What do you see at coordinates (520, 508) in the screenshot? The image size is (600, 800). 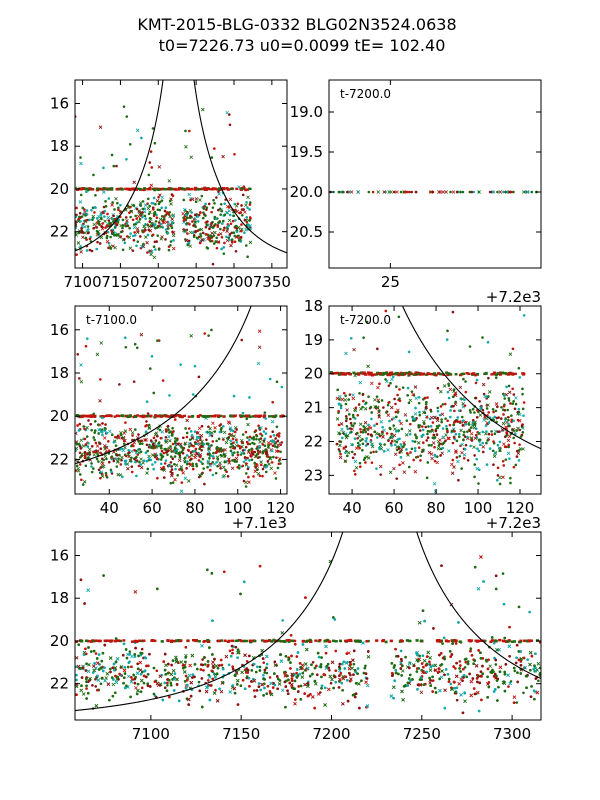 I see `x-tick-label: 120` at bounding box center [520, 508].